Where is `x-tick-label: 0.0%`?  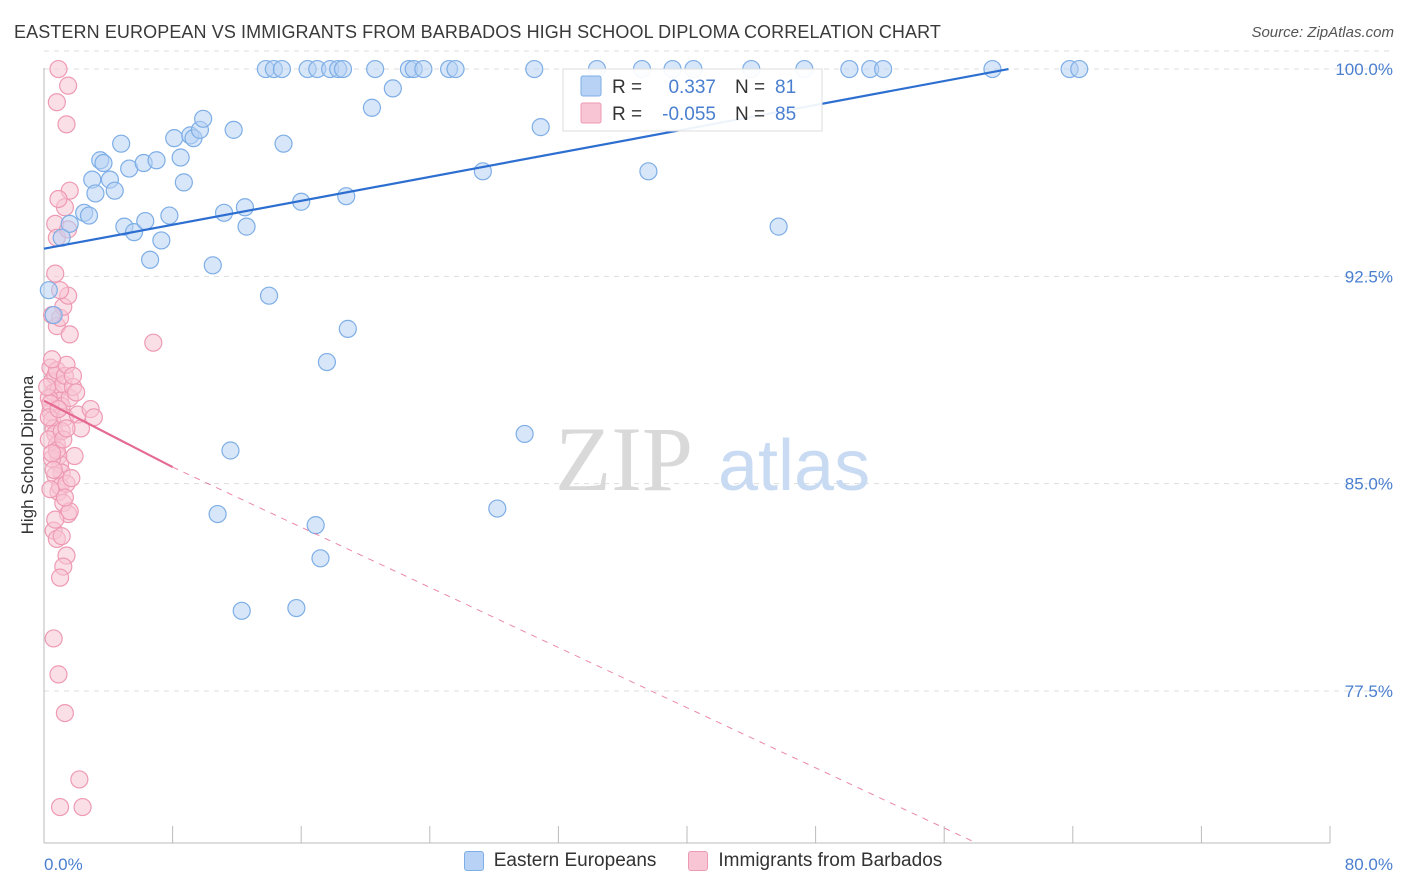 x-tick-label: 0.0% is located at coordinates (63, 864).